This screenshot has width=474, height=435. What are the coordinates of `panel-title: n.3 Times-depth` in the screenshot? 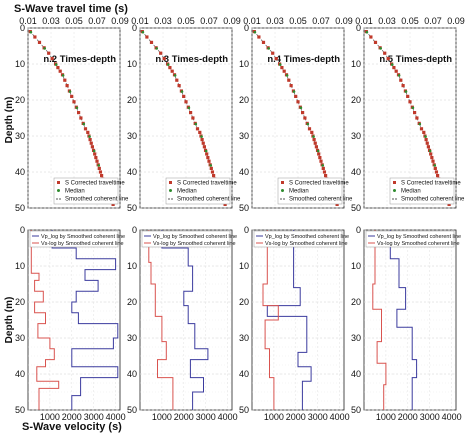 It's located at (191, 59).